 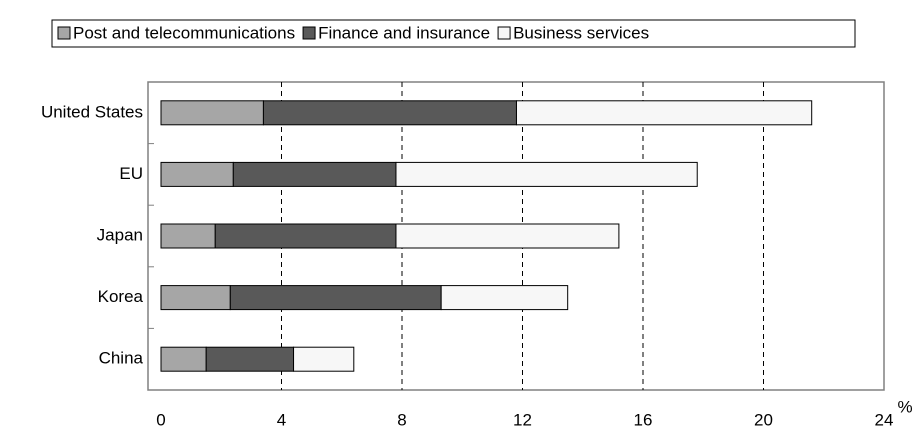 I want to click on legend-box, so click(x=453, y=33).